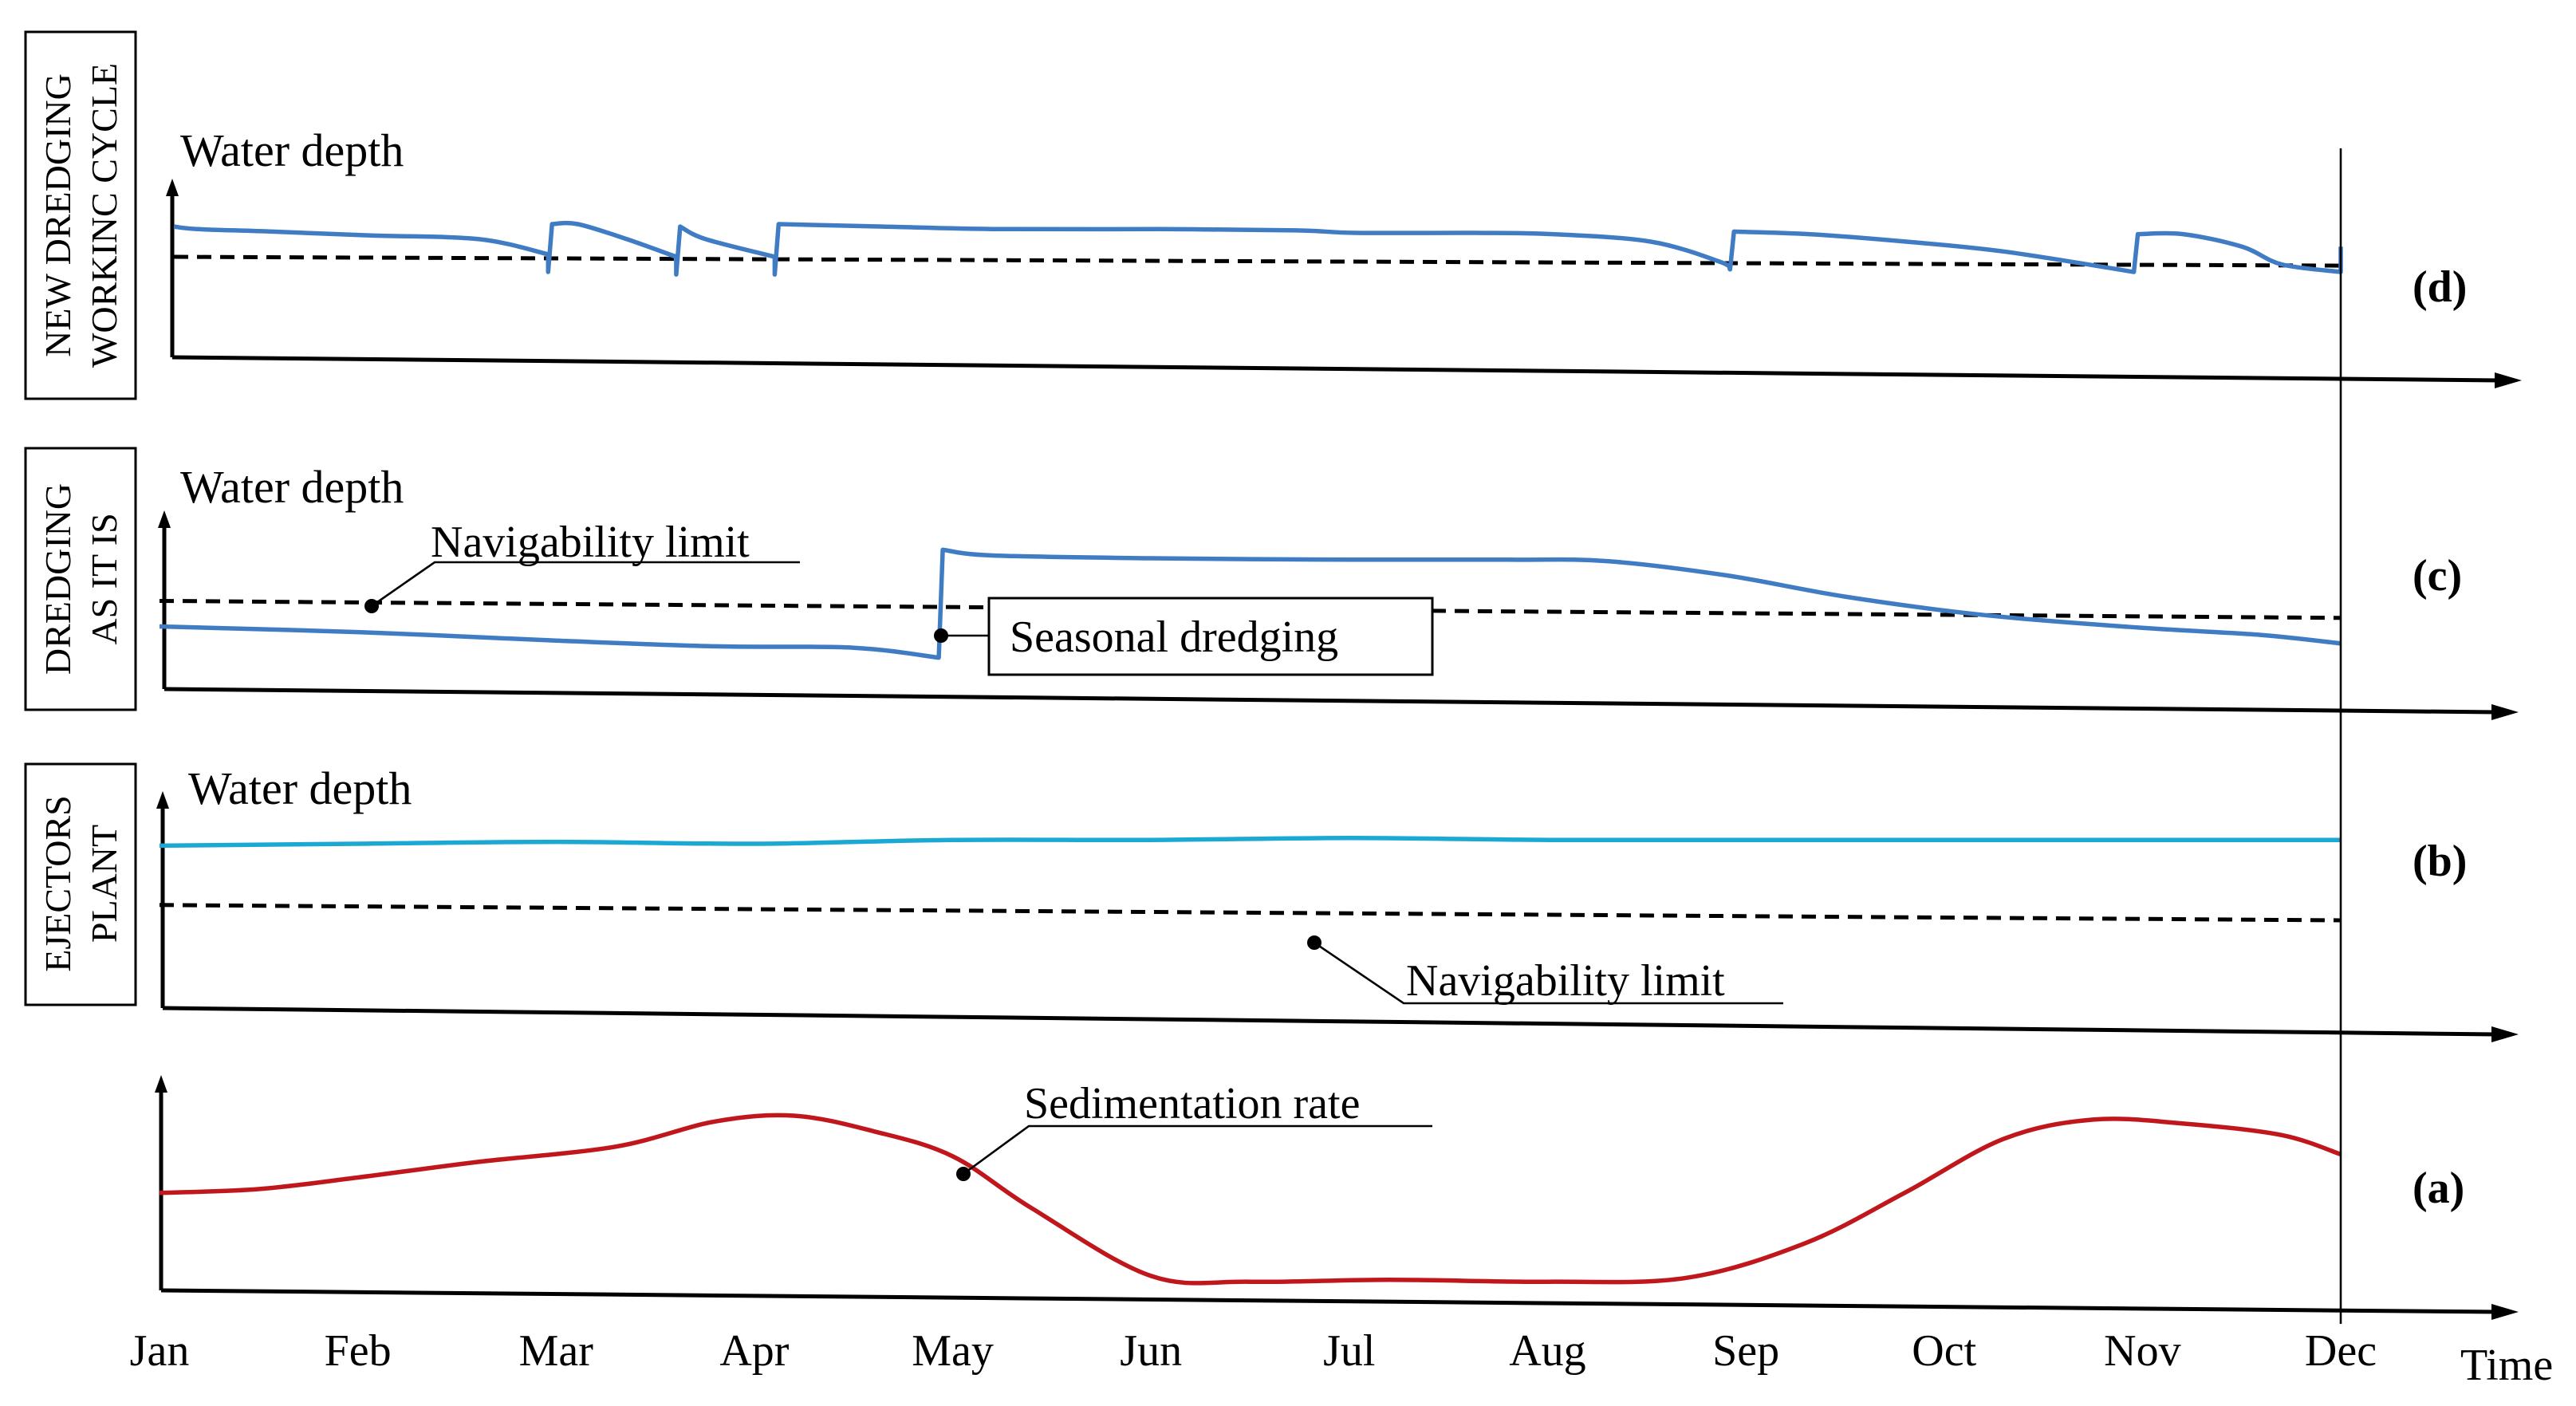  I want to click on panel-d-y-axis-title: Water depth, so click(292, 150).